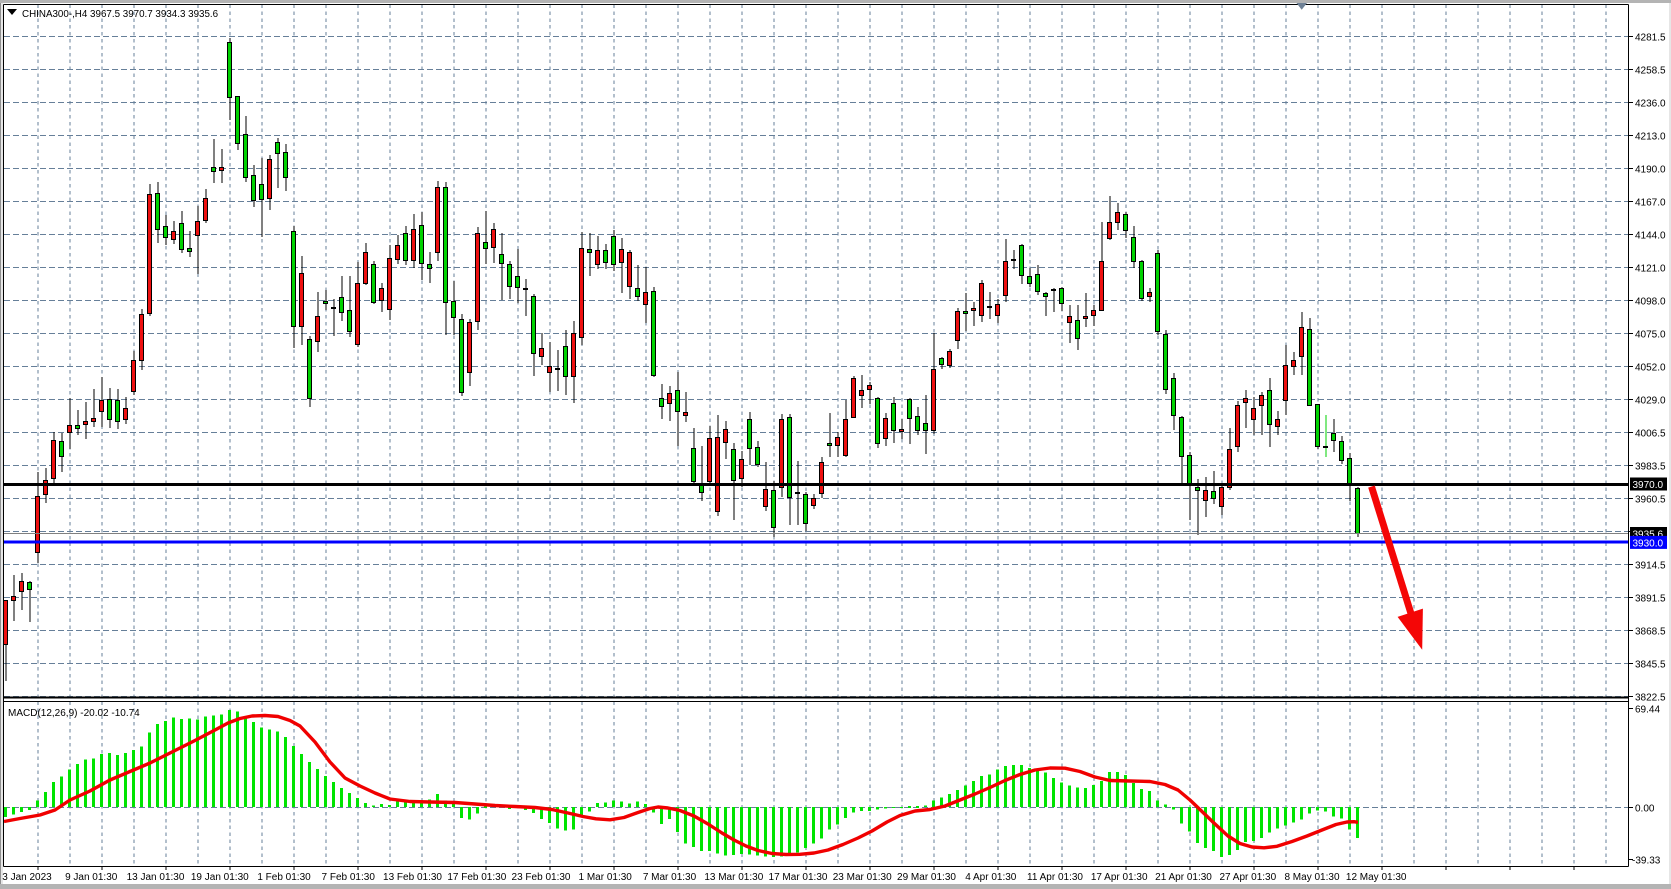 The height and width of the screenshot is (889, 1671). Describe the element at coordinates (991, 877) in the screenshot. I see `svg-text: 4 Apr 01:30` at that location.